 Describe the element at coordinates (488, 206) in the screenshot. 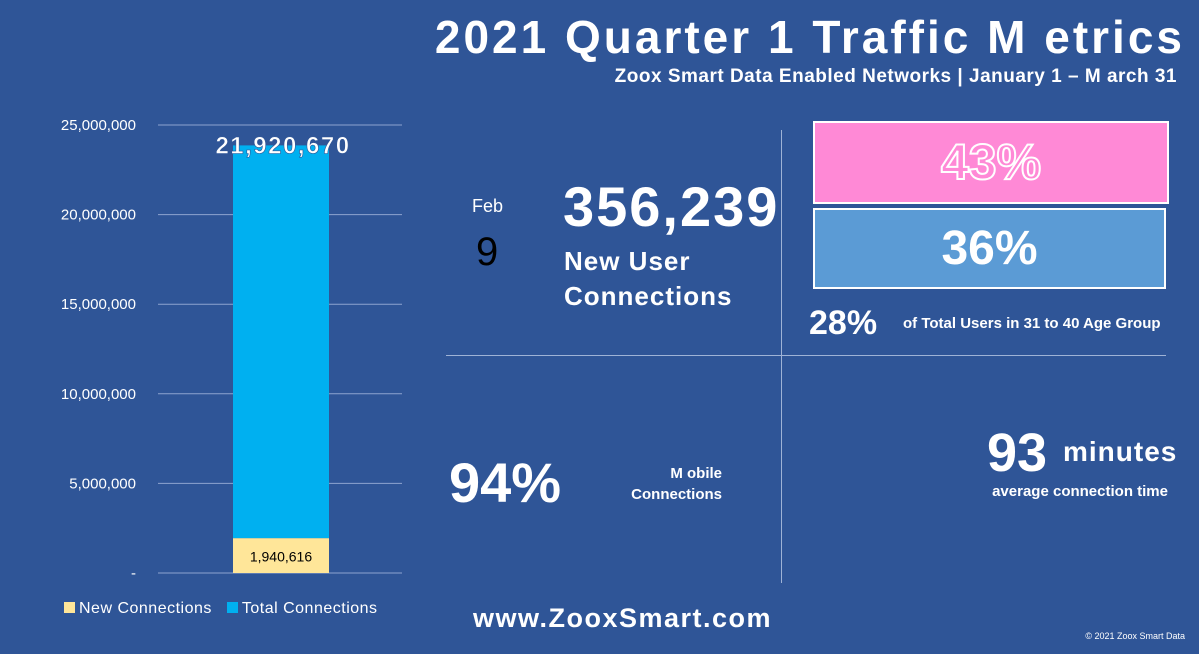

I see `date-month: Feb` at that location.